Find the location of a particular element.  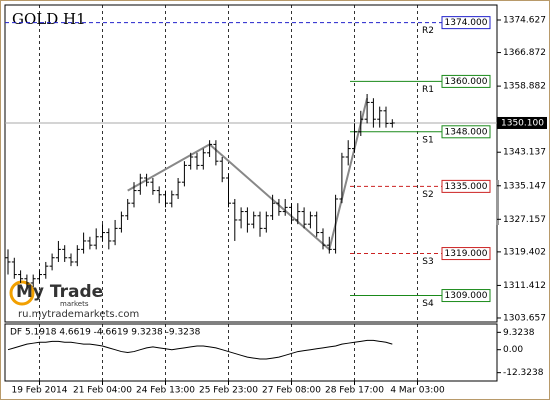

y-tick-label: 1327.157 is located at coordinates (524, 220).